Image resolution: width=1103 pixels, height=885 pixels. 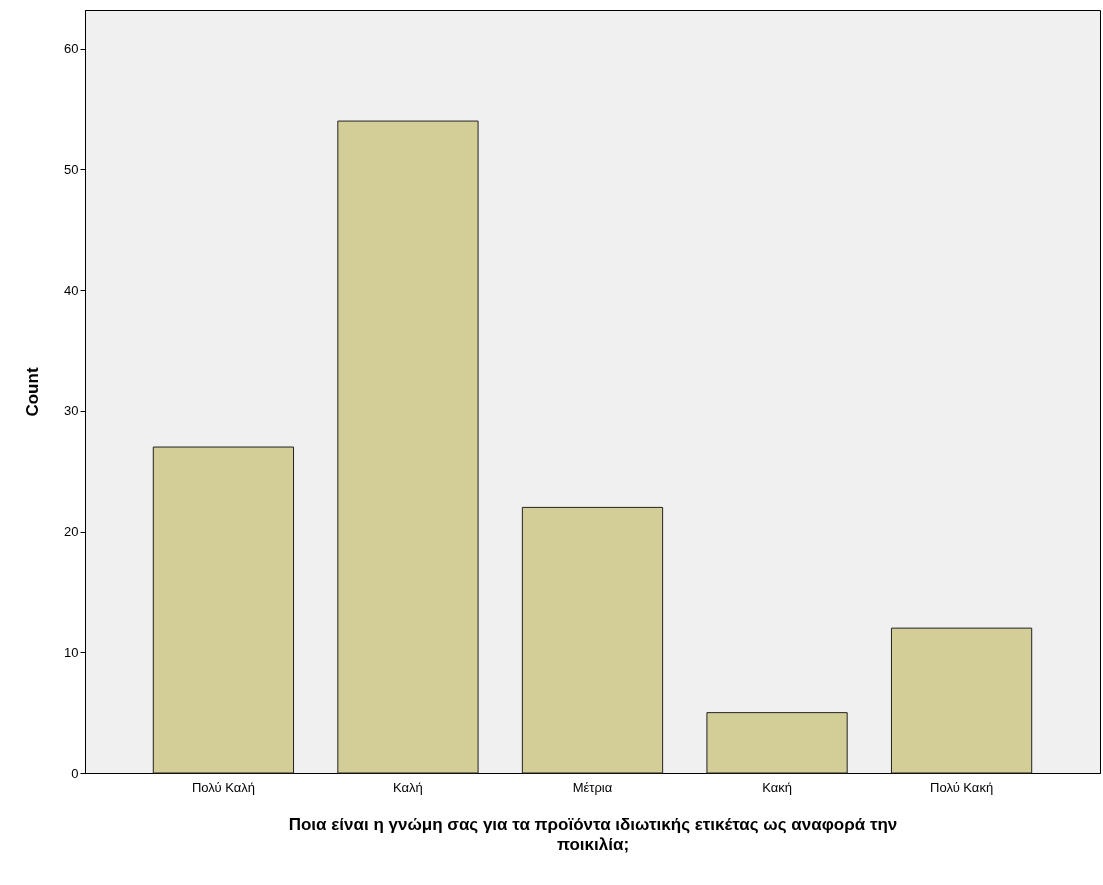 What do you see at coordinates (223, 787) in the screenshot?
I see `x-tick-label: Πολύ Καλή` at bounding box center [223, 787].